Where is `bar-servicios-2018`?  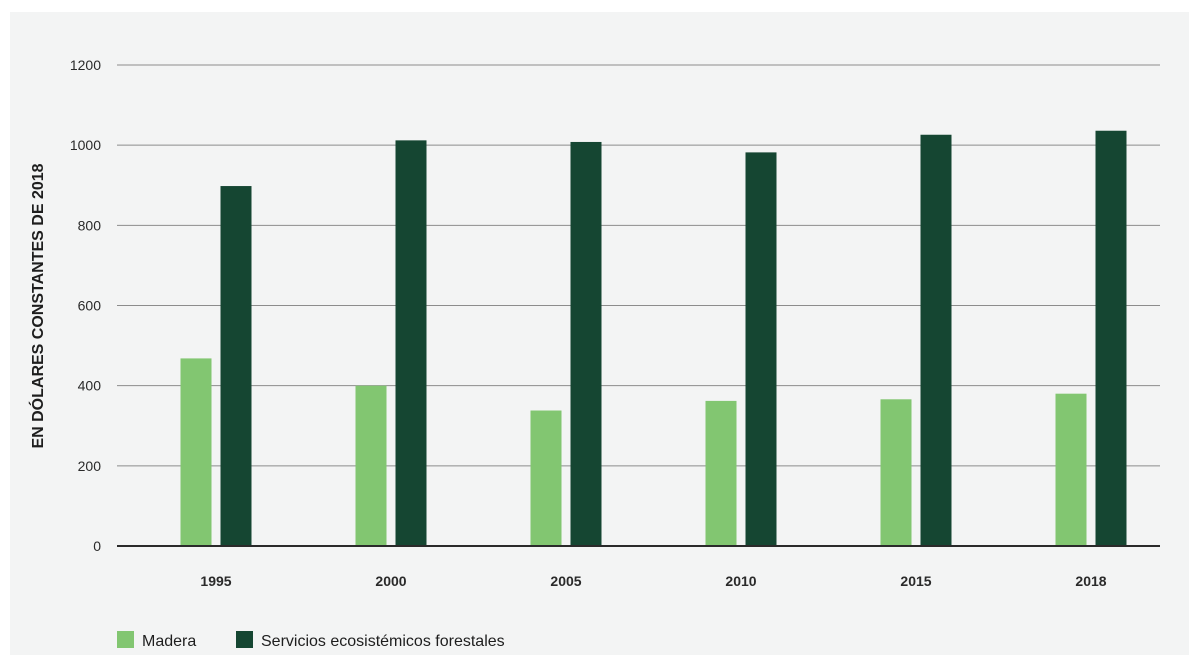
bar-servicios-2018 is located at coordinates (1111, 338).